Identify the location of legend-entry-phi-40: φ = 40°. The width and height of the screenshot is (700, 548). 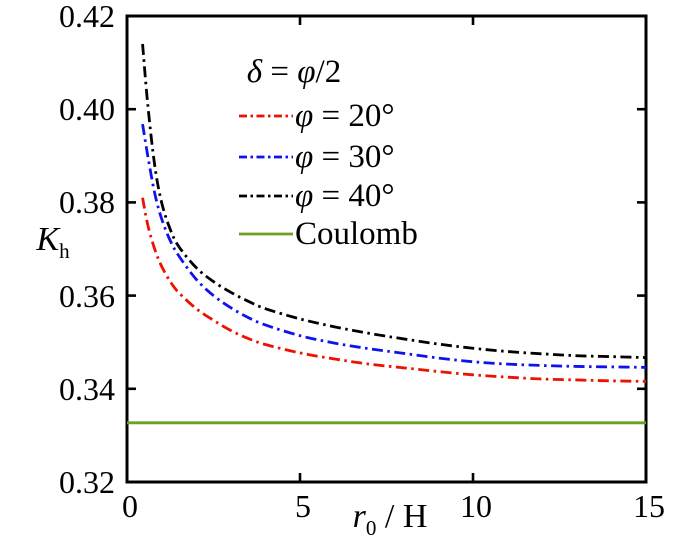
(317, 196).